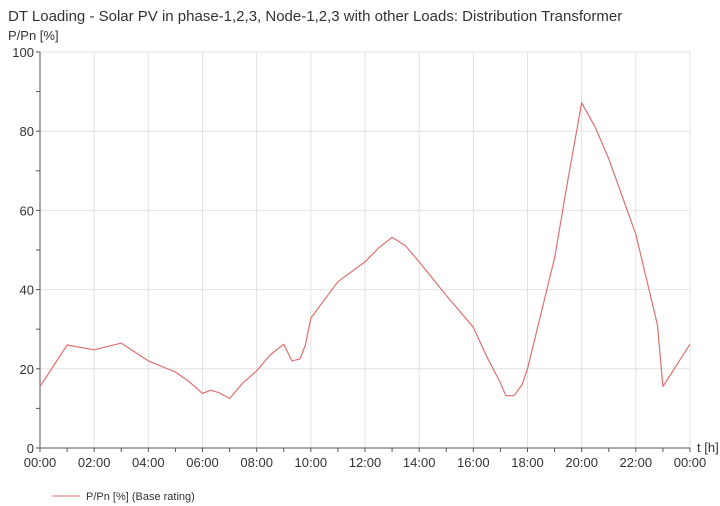 The height and width of the screenshot is (506, 720). What do you see at coordinates (527, 462) in the screenshot?
I see `x-tick-label: 18:00` at bounding box center [527, 462].